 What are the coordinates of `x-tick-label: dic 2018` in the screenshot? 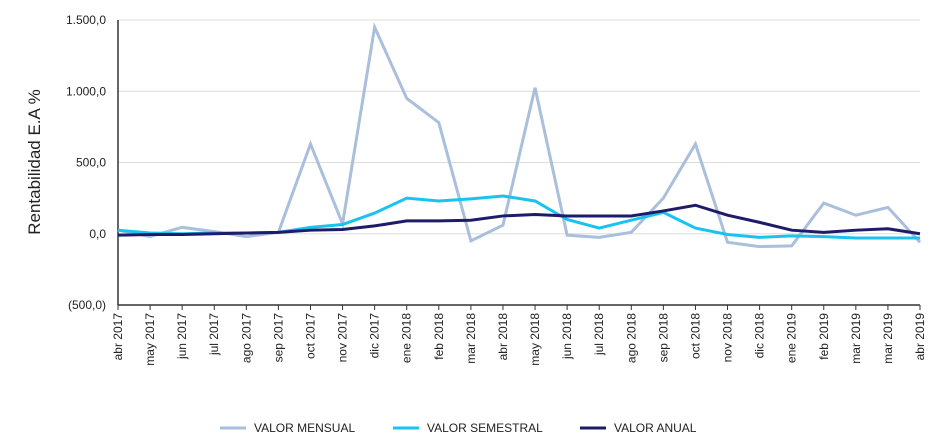 It's located at (760, 336).